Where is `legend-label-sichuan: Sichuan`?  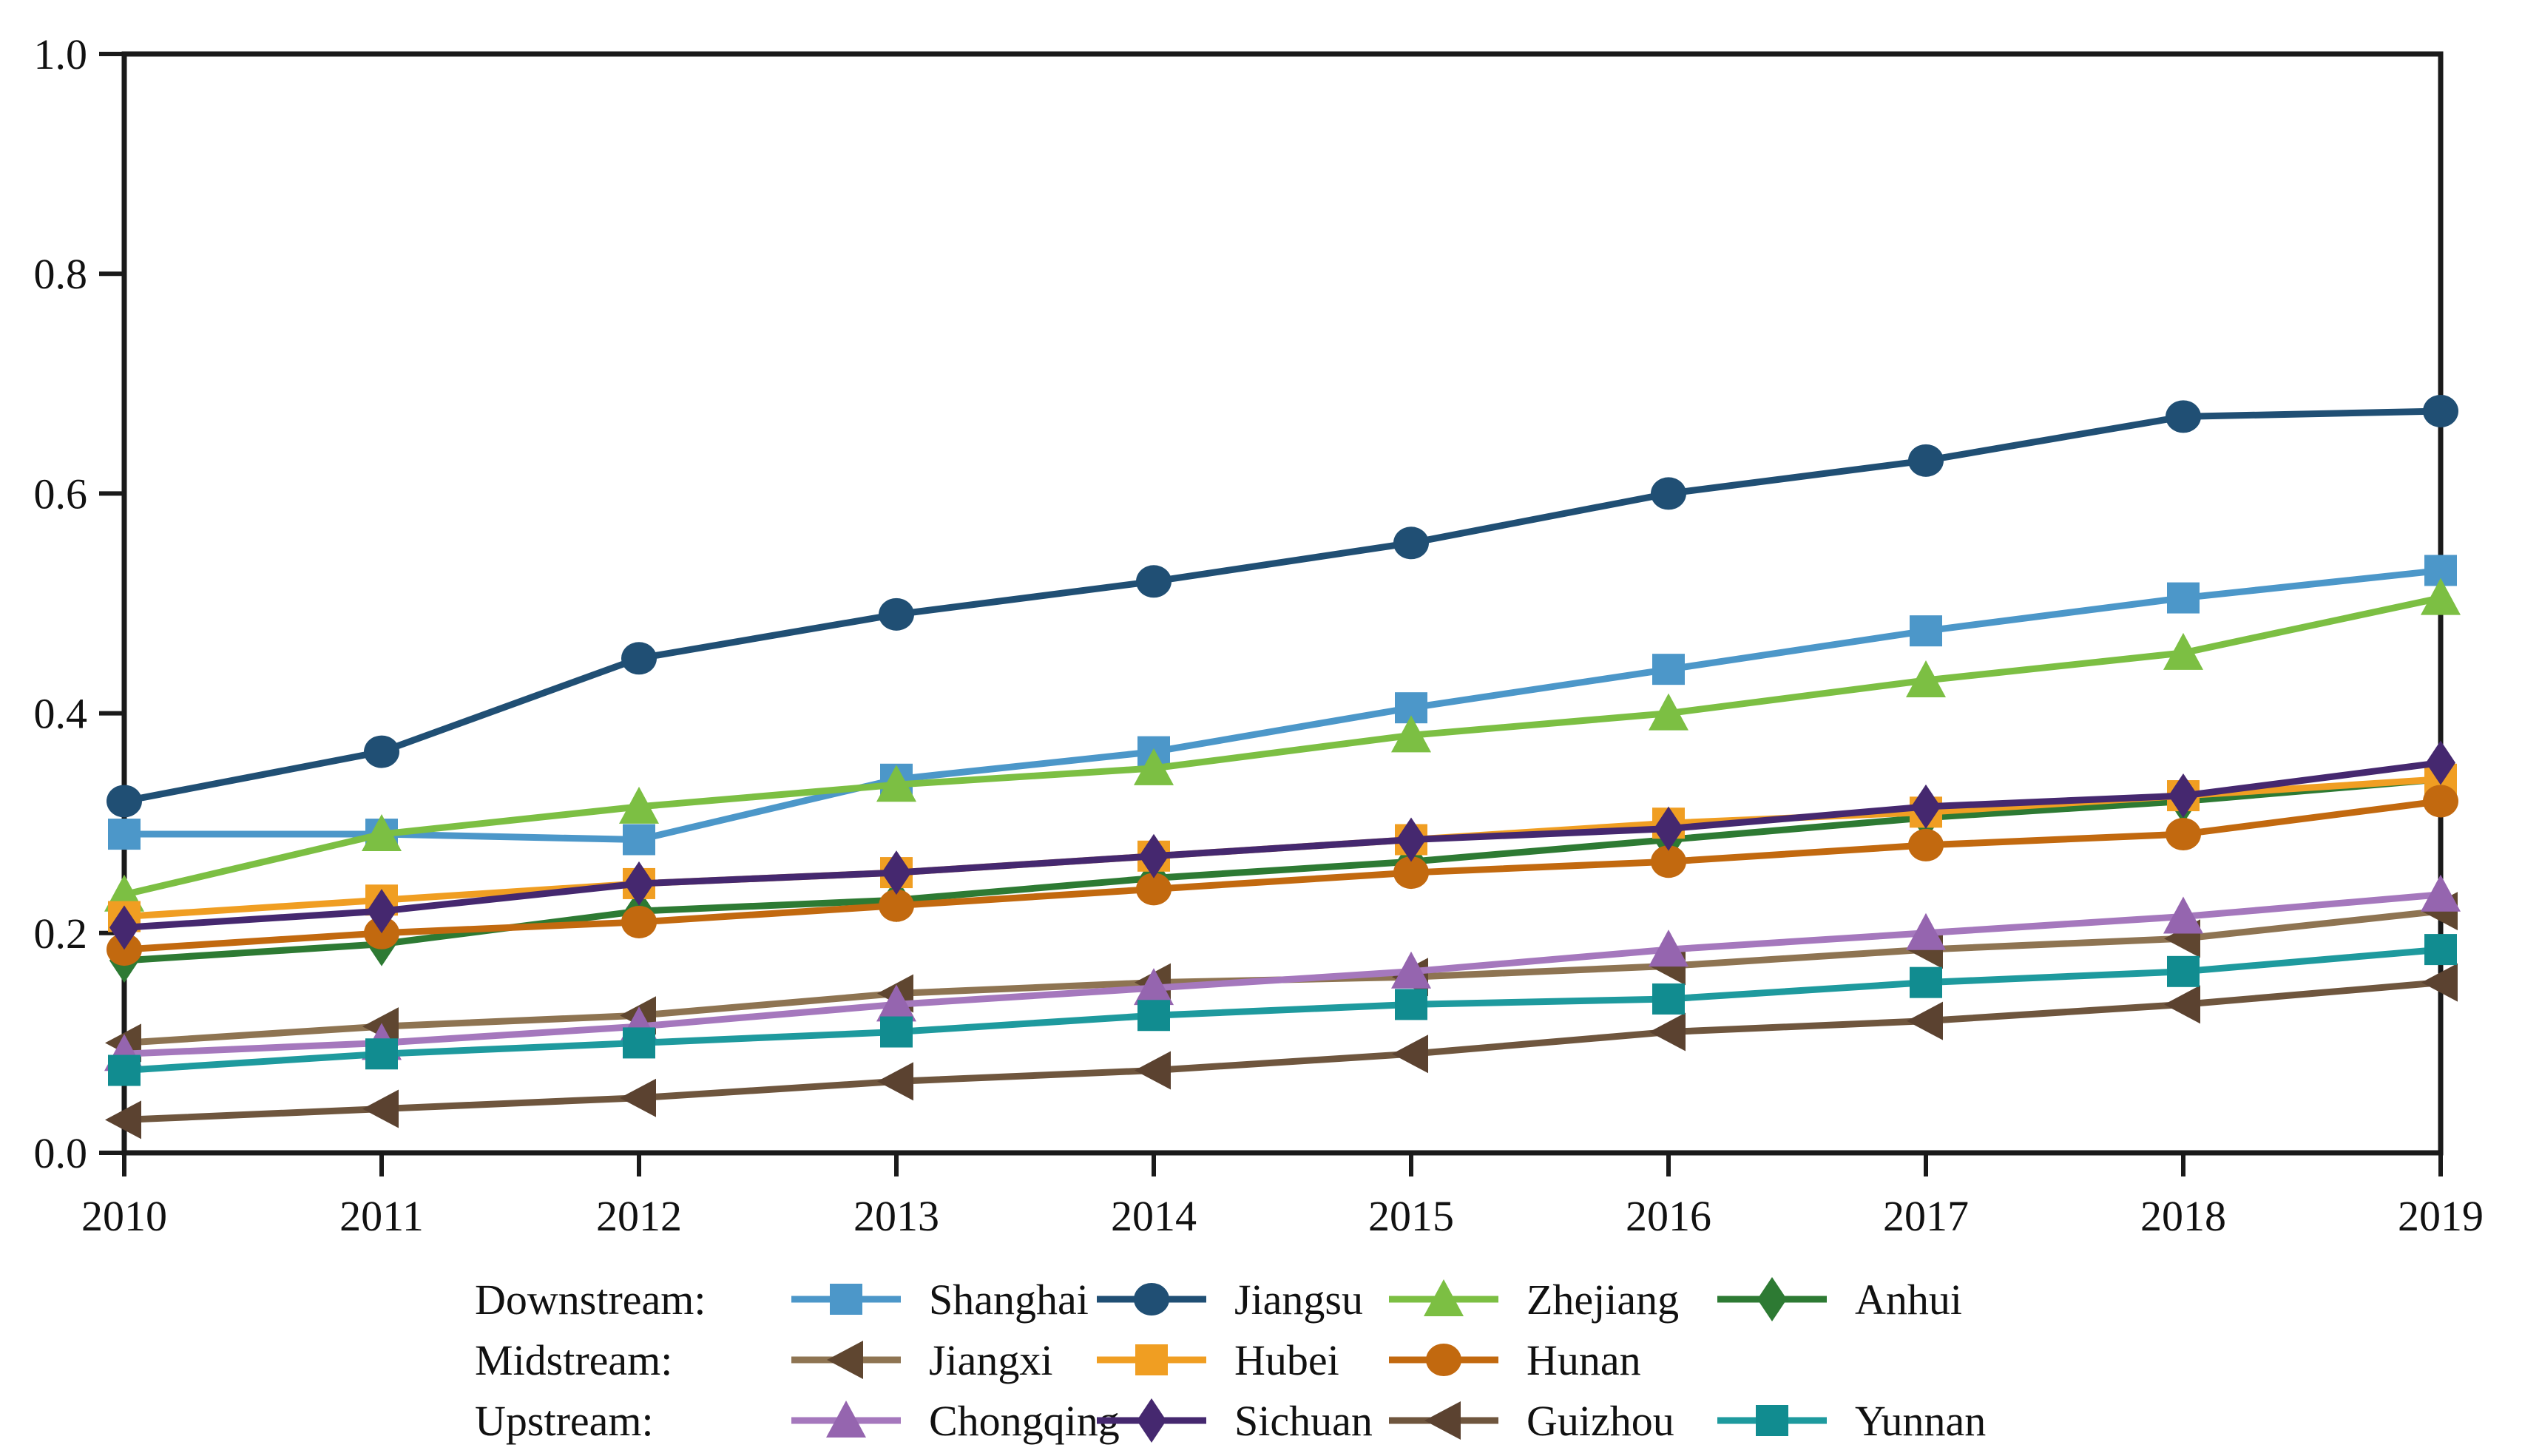
legend-label-sichuan: Sichuan is located at coordinates (1303, 1421).